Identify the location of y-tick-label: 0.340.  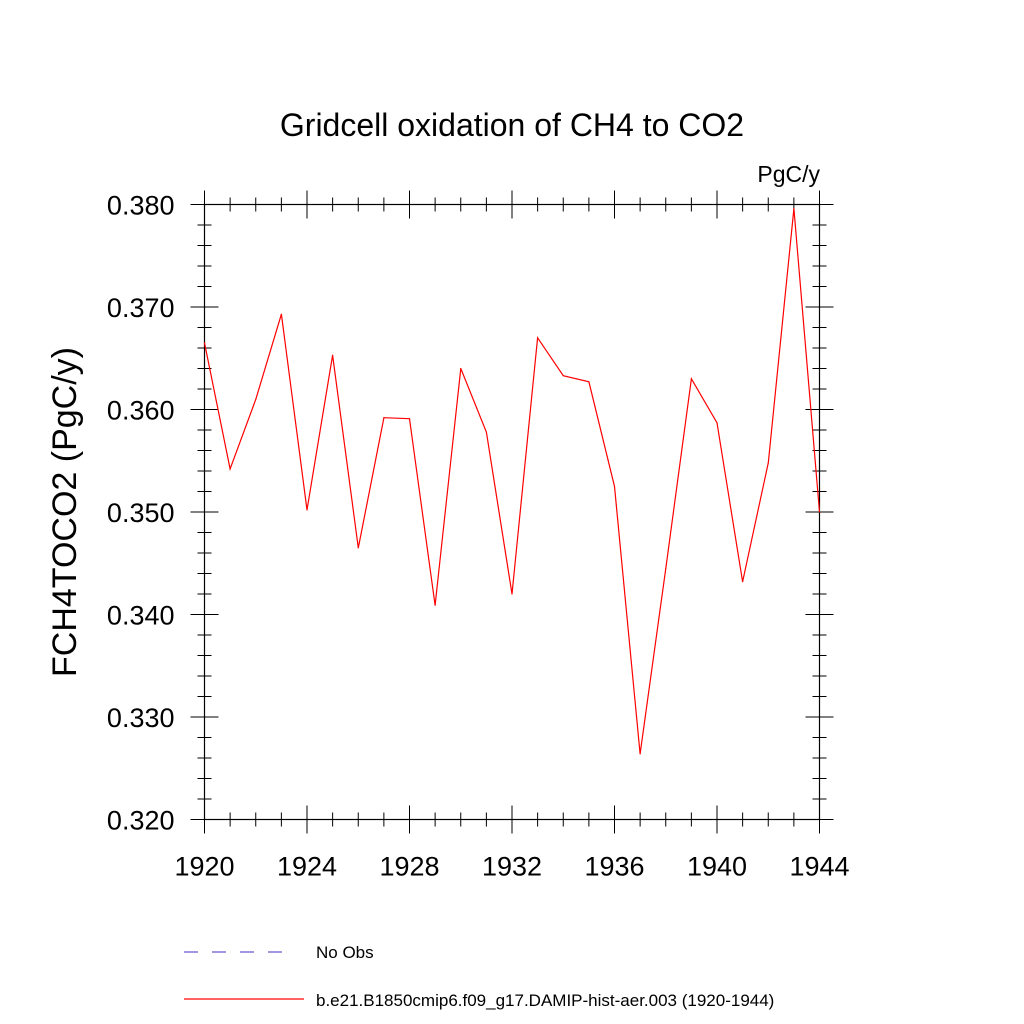
(141, 616).